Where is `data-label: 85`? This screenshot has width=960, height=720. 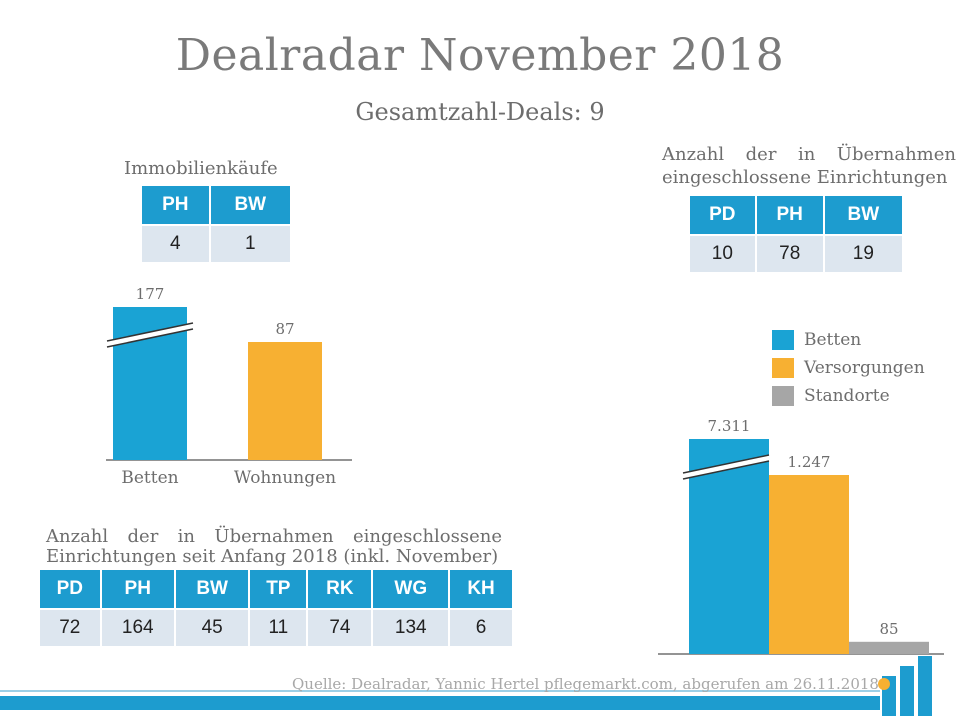
data-label: 85 is located at coordinates (888, 629).